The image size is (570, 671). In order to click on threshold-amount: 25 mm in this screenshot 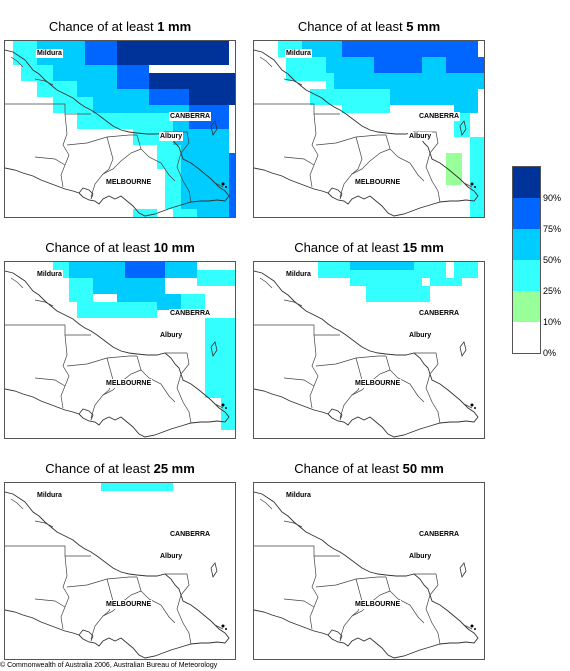, I will do `click(174, 468)`.